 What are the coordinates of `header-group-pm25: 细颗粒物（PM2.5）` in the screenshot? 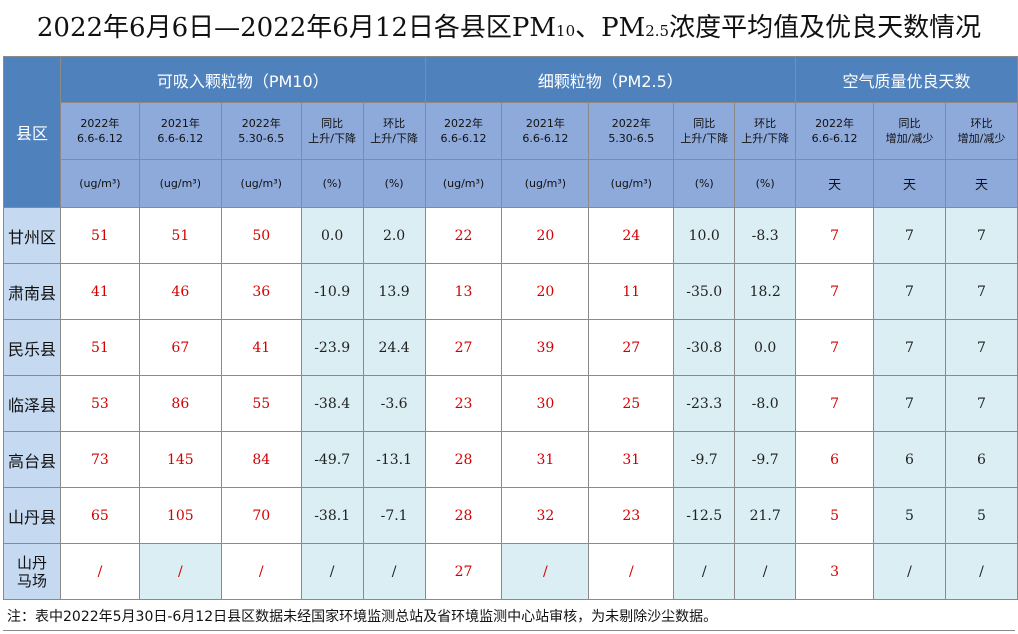 It's located at (610, 79).